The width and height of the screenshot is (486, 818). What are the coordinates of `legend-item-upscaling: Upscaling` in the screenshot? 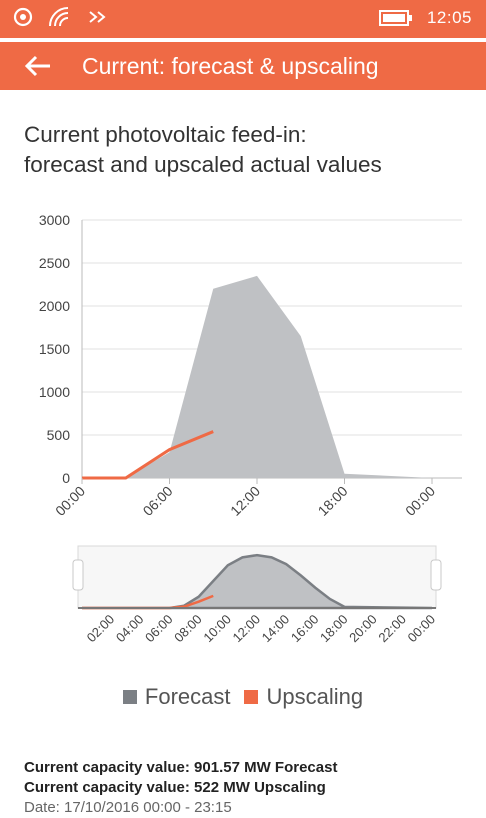 It's located at (303, 697).